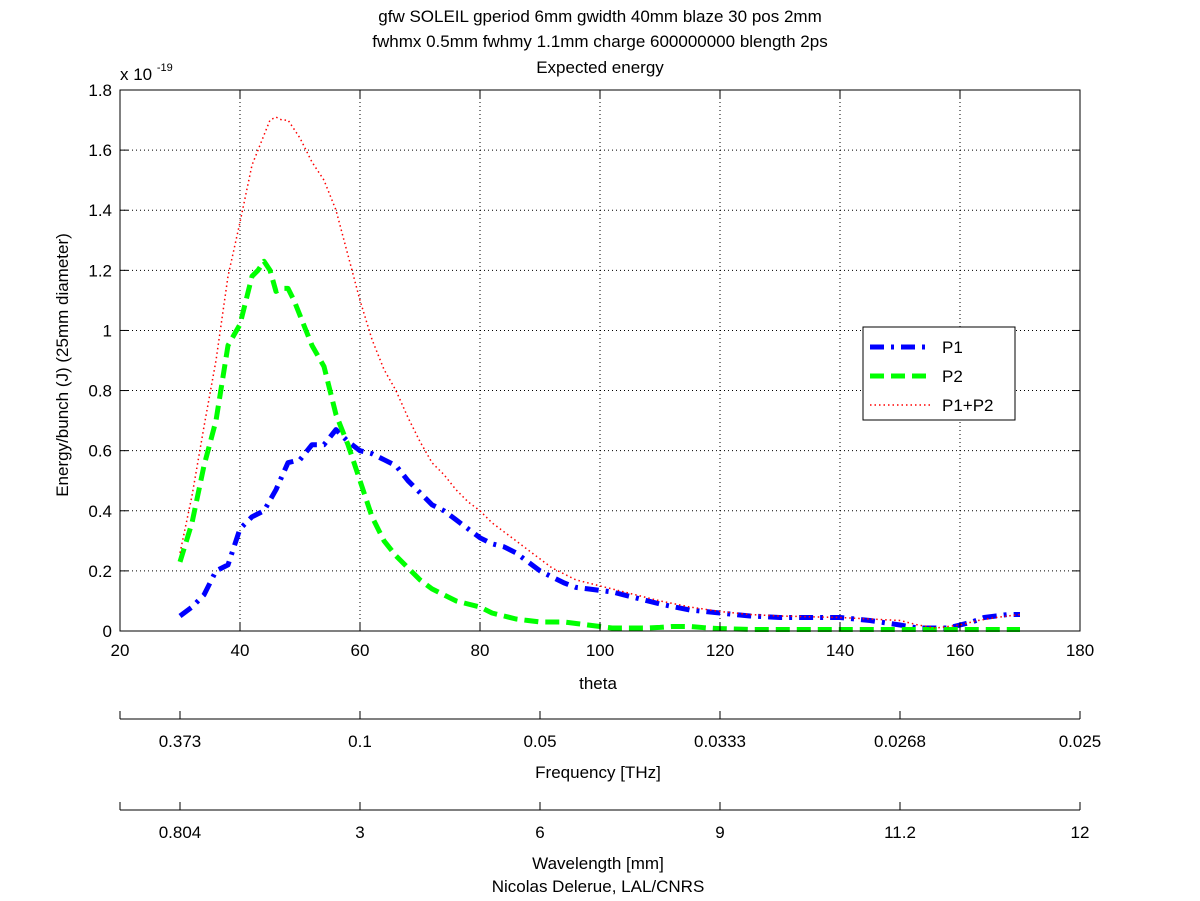  I want to click on chart-legend: P1 P2 P1+P2, so click(939, 373).